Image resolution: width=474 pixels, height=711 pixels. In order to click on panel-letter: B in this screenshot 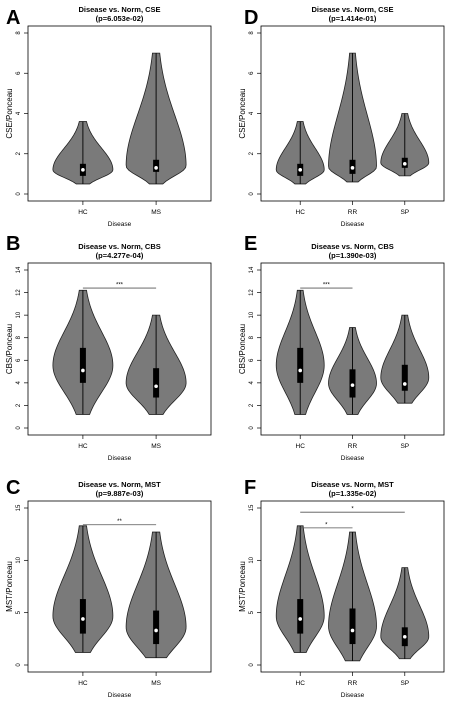, I will do `click(13, 244)`.